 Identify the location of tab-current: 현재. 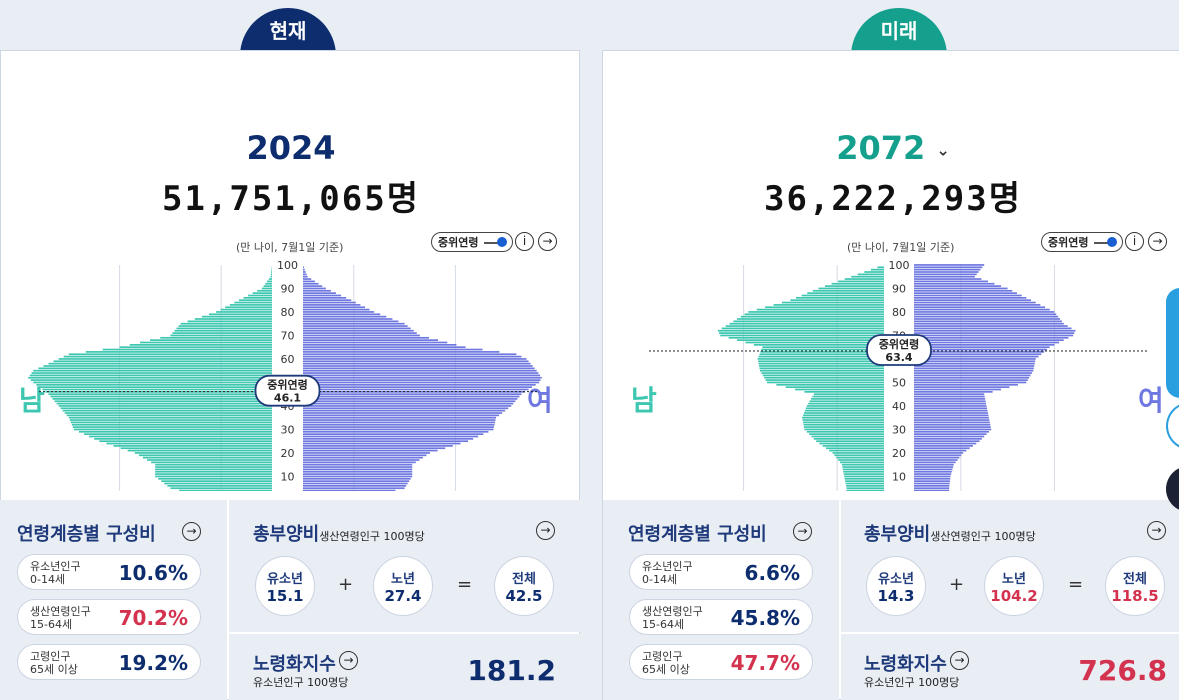
(288, 32).